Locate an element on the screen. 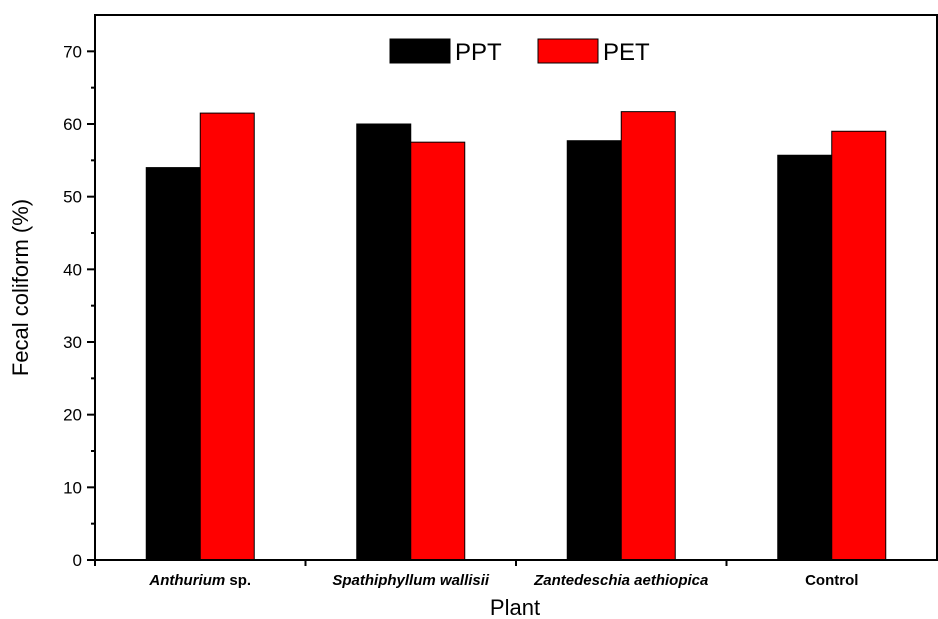  x-axis-title: Plant is located at coordinates (515, 607).